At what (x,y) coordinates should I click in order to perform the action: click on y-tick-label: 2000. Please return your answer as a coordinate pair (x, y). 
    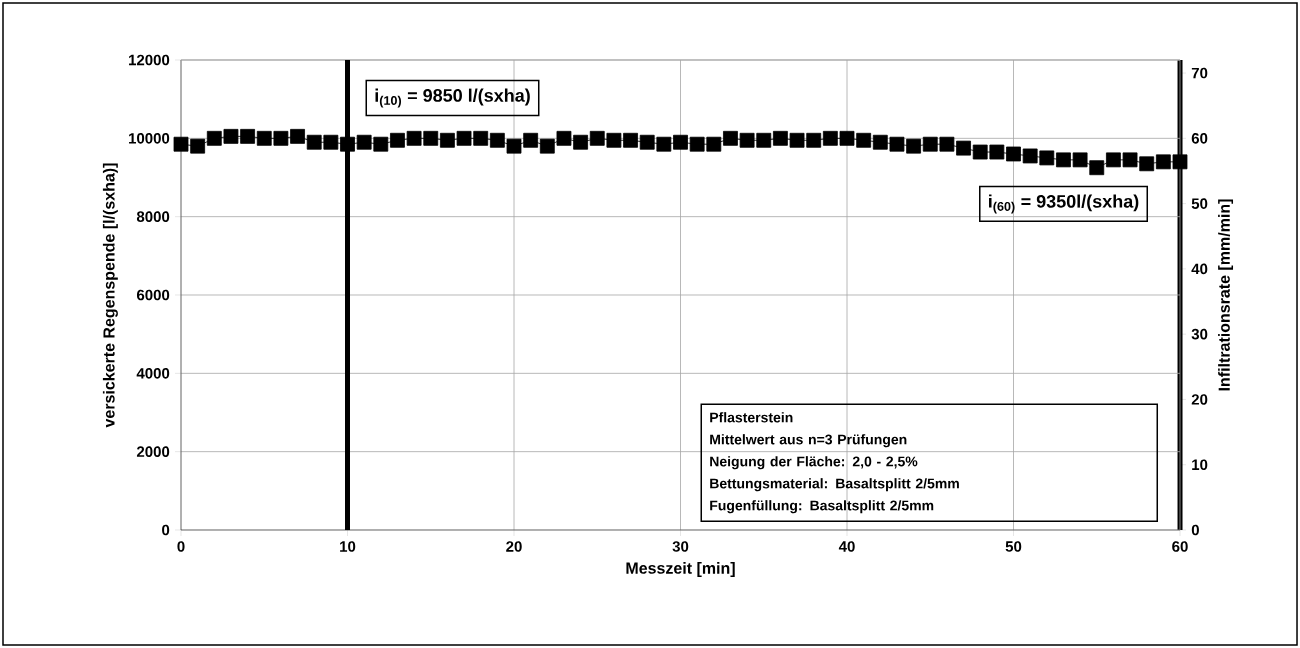
    Looking at the image, I should click on (153, 451).